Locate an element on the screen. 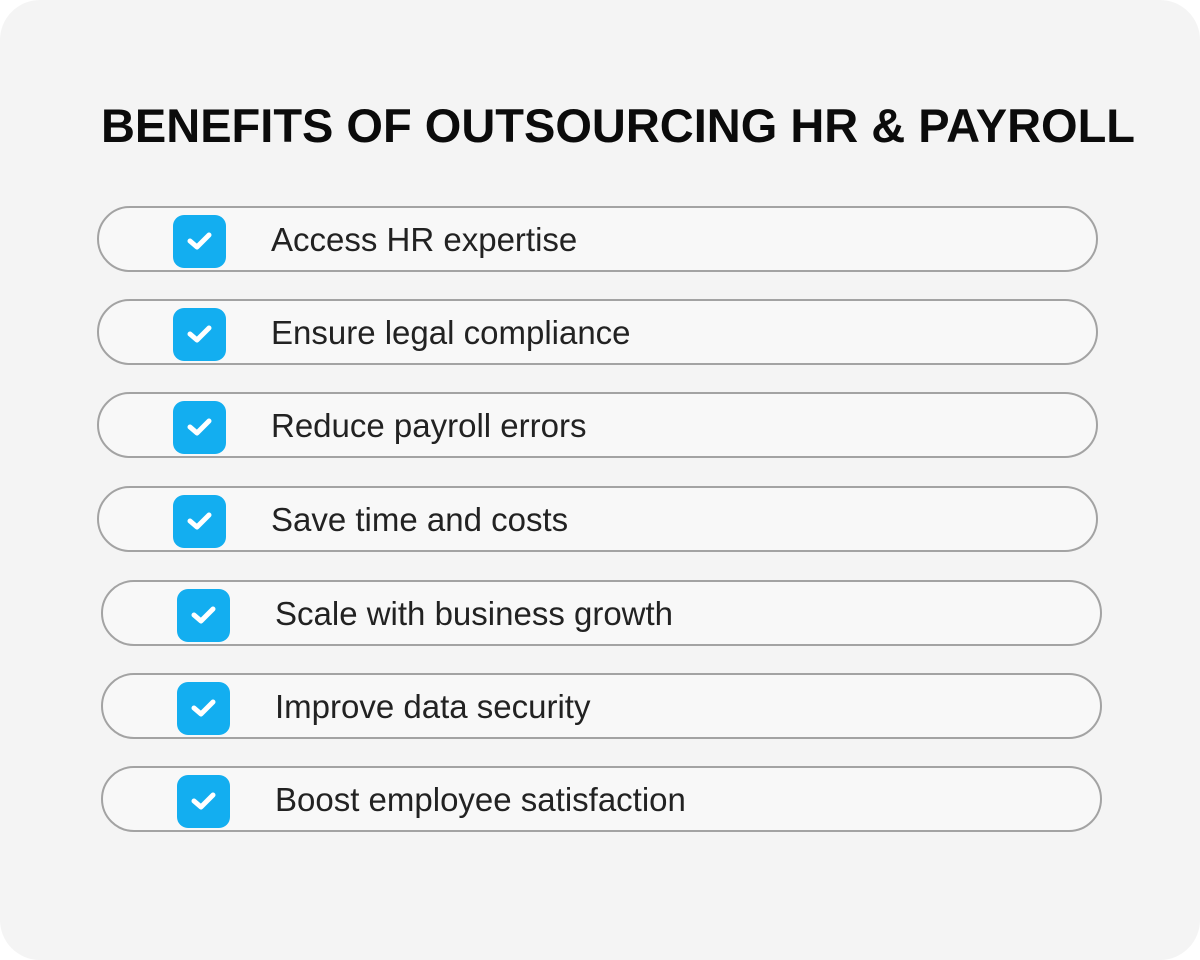 This screenshot has width=1200, height=960. benefit-item: Reduce payroll errors is located at coordinates (597, 425).